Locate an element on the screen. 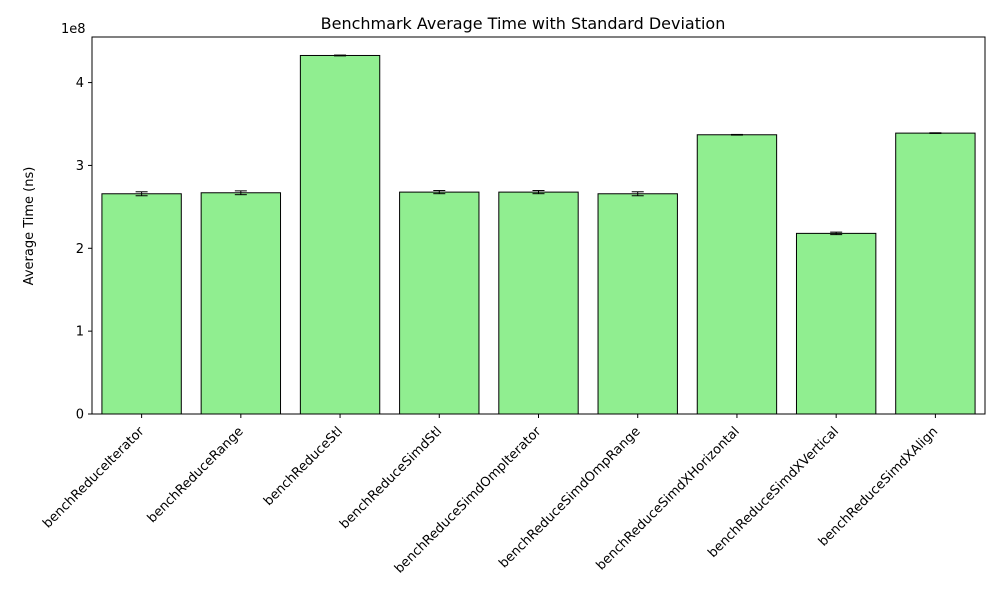 This screenshot has height=604, width=1000. y-axis-label: Average Time (ns) is located at coordinates (29, 226).